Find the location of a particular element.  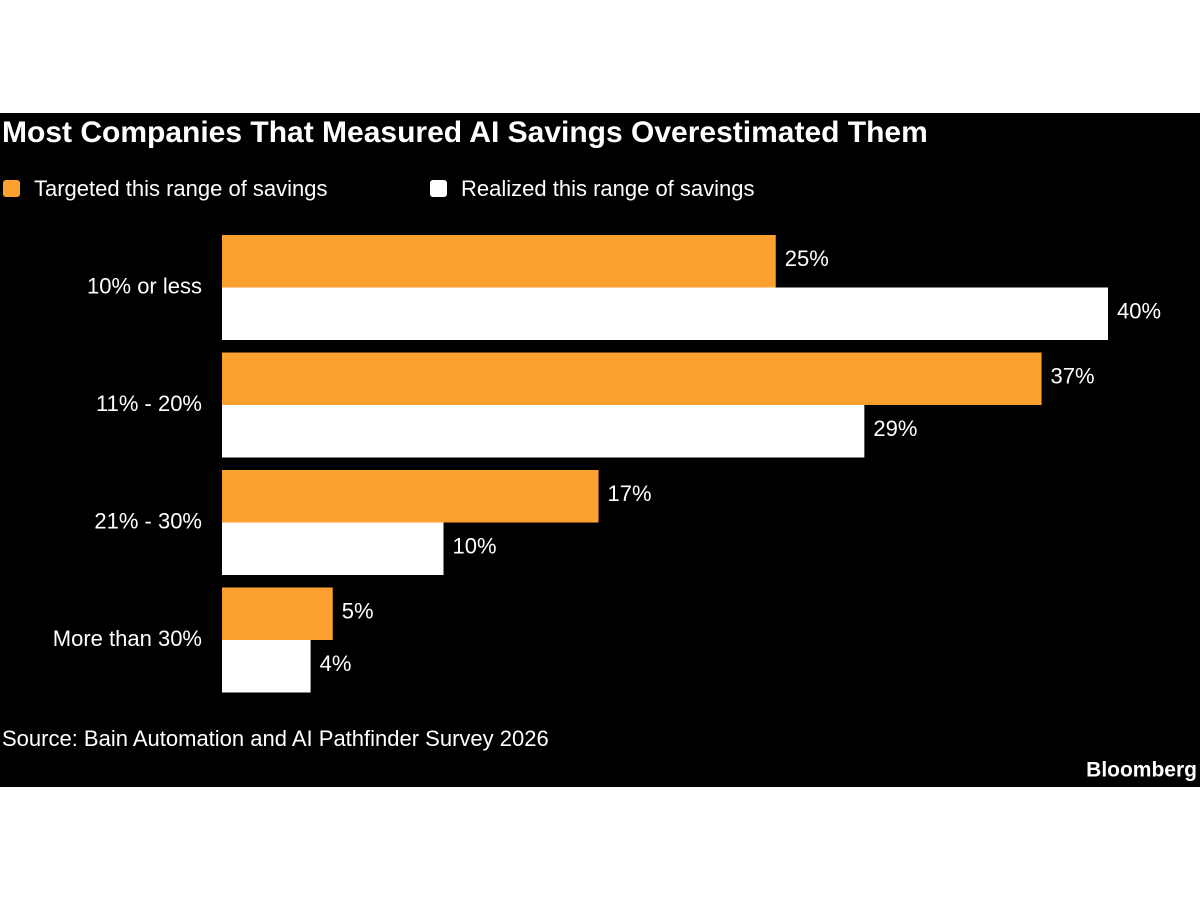

value-label: 17% is located at coordinates (630, 493).